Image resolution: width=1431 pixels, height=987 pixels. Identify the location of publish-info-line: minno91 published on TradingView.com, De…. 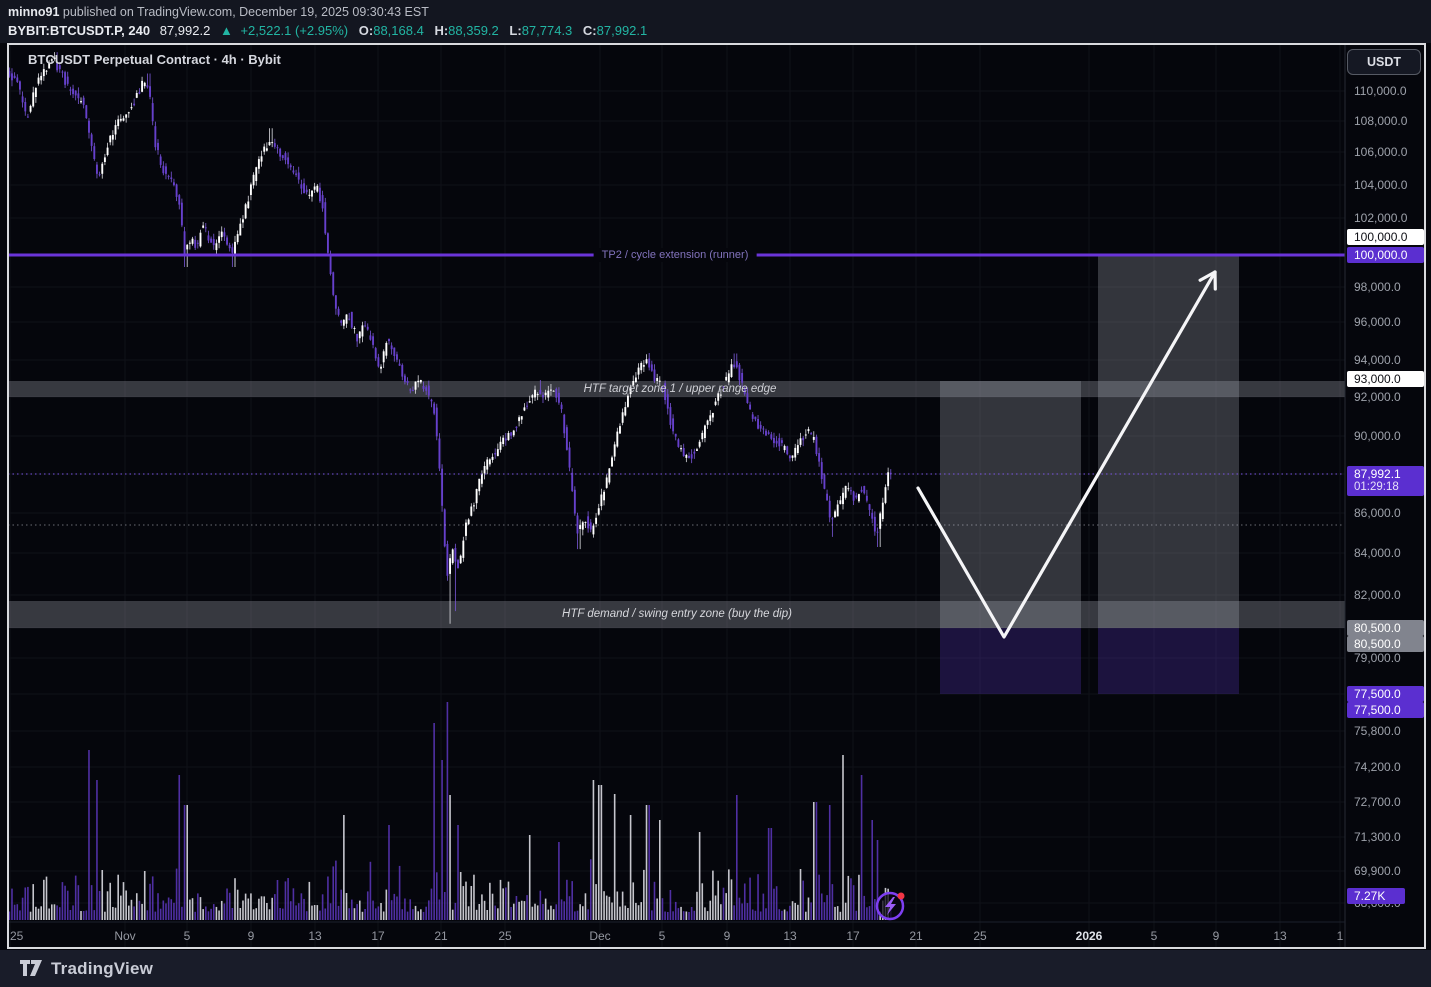
(218, 12).